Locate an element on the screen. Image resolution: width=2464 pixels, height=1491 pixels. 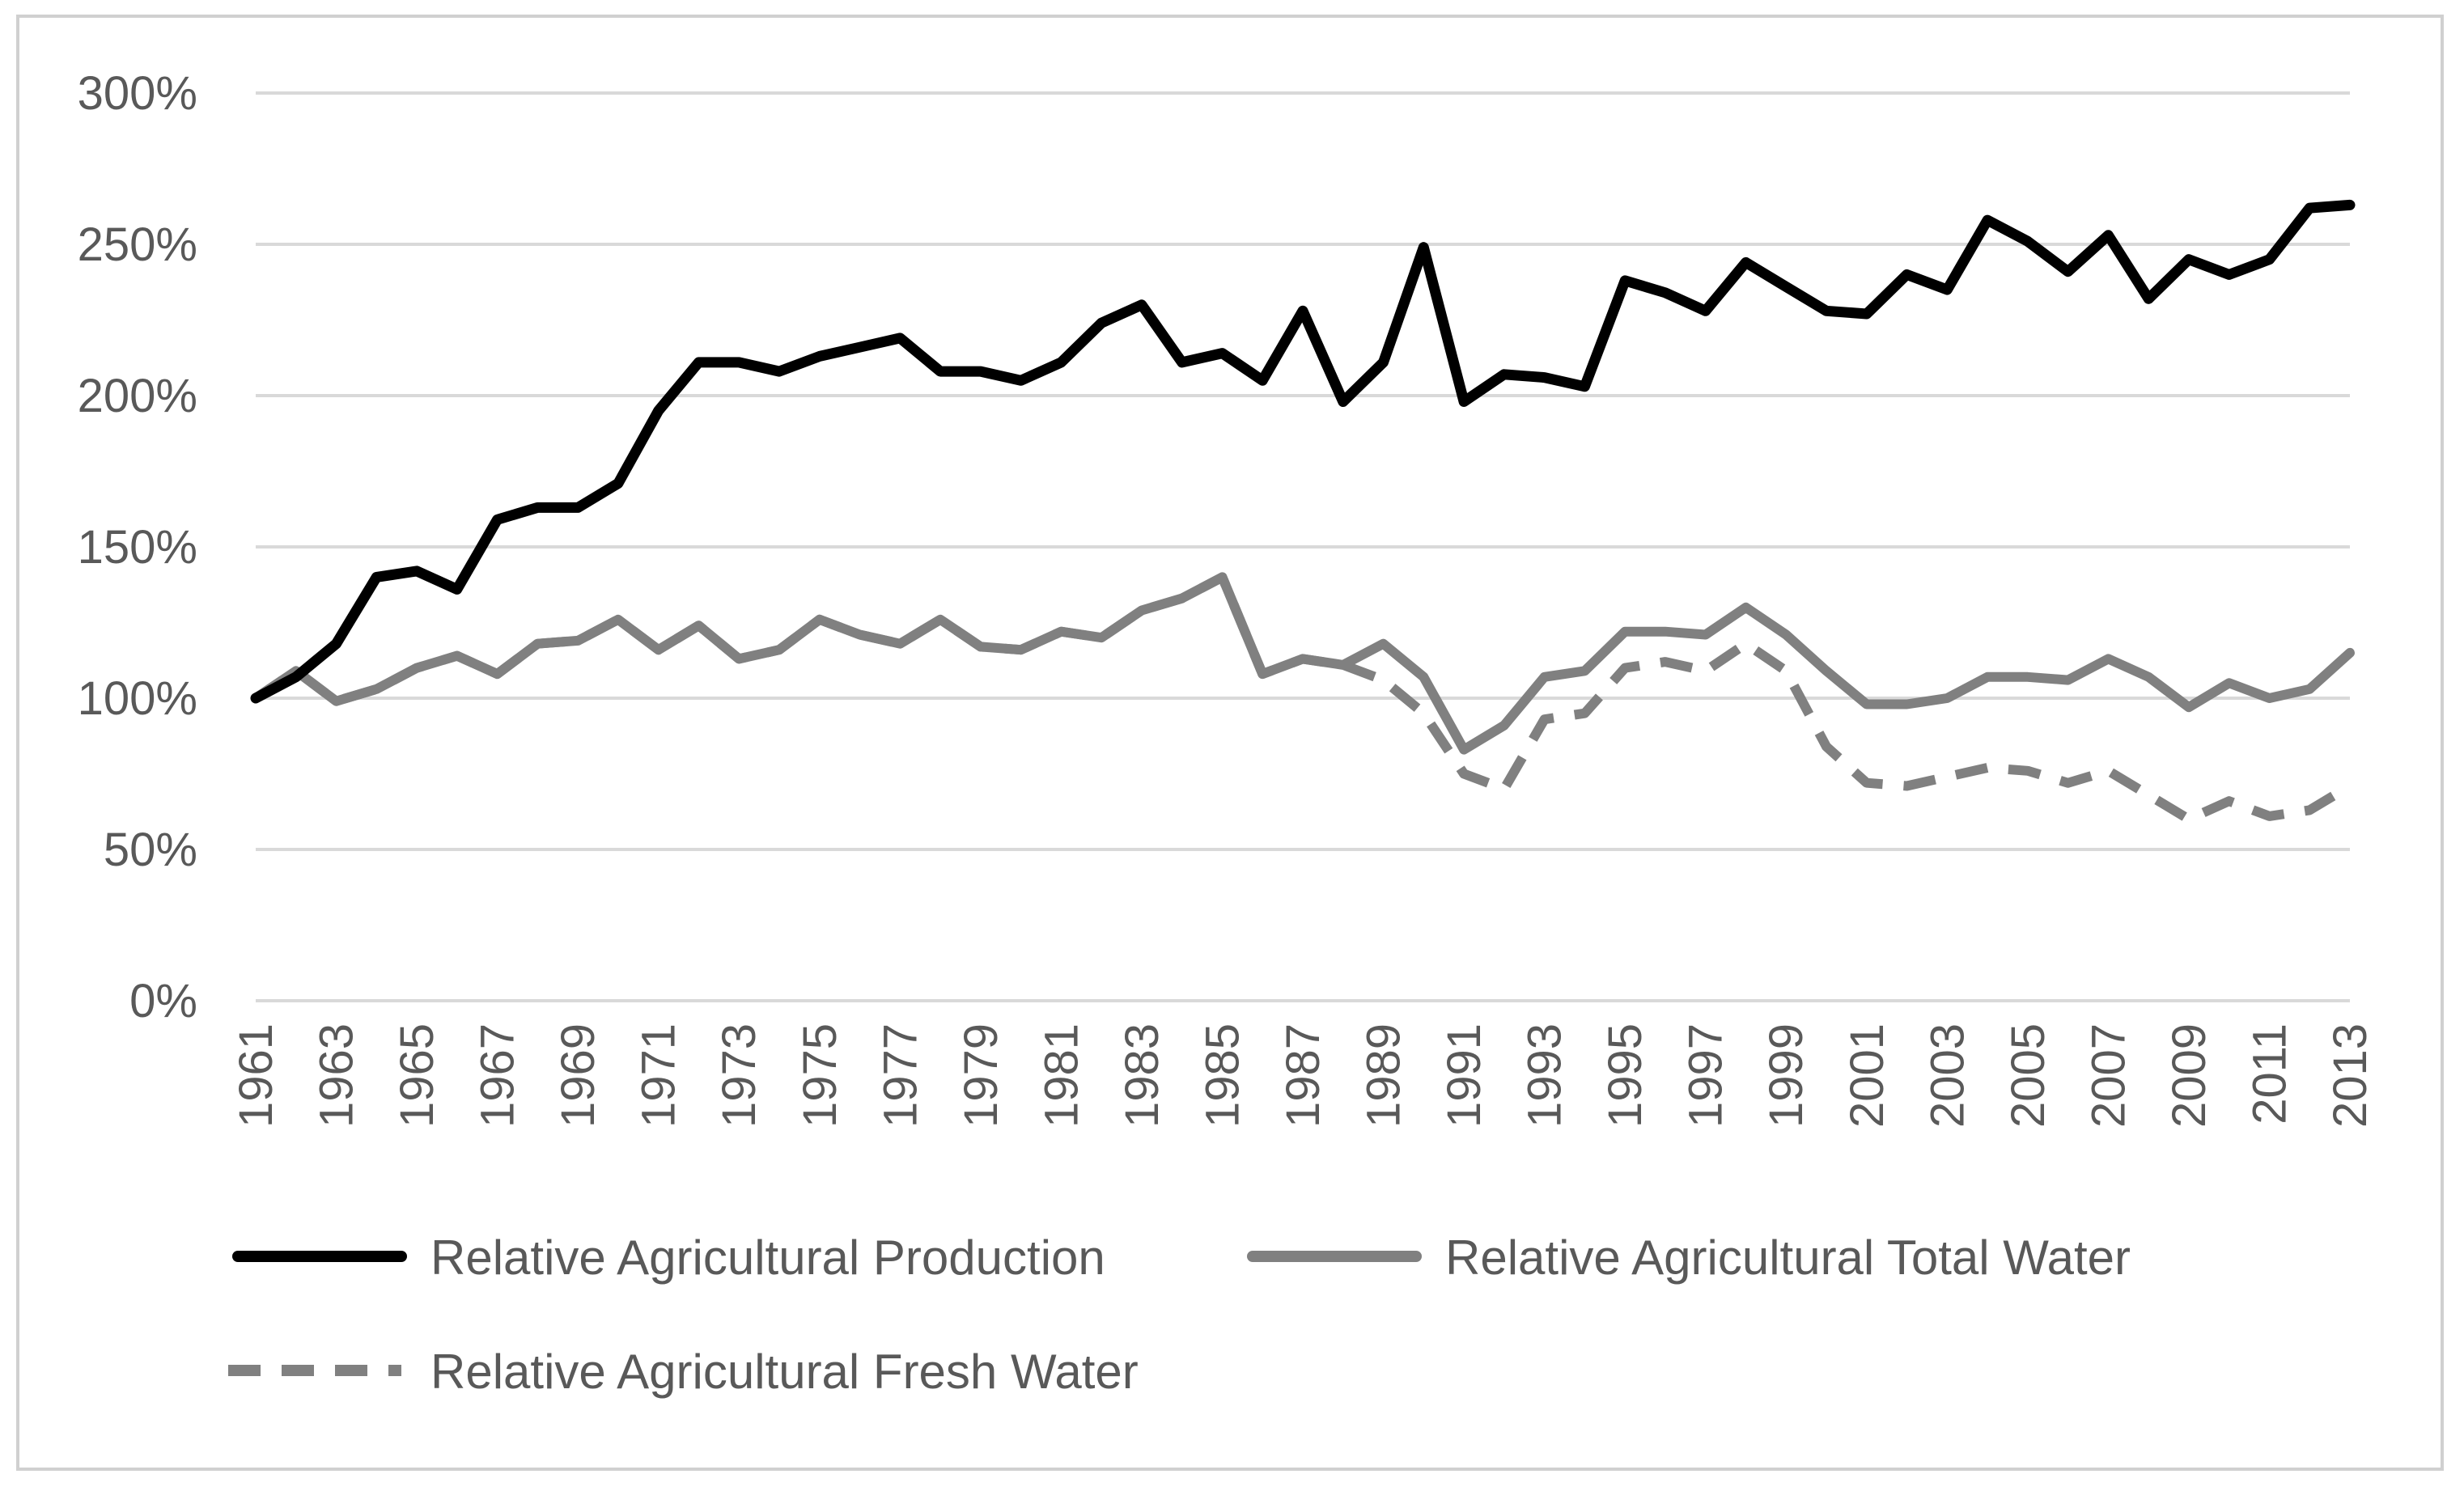
x-tick-label: 1985 is located at coordinates (1222, 1075).